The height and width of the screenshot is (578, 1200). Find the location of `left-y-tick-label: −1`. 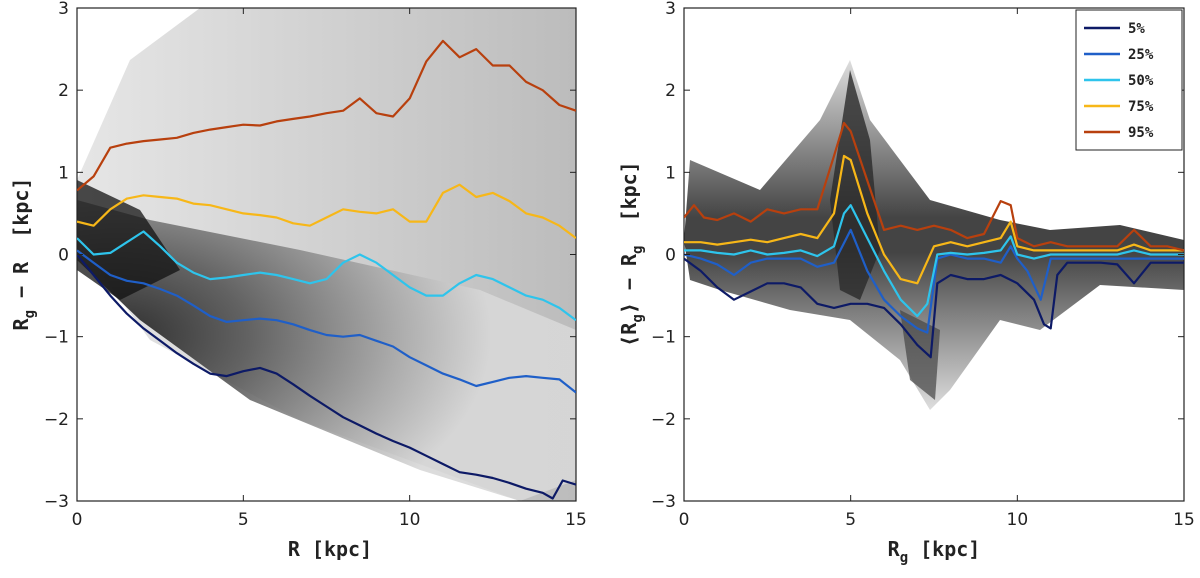

left-y-tick-label: −1 is located at coordinates (56, 338).